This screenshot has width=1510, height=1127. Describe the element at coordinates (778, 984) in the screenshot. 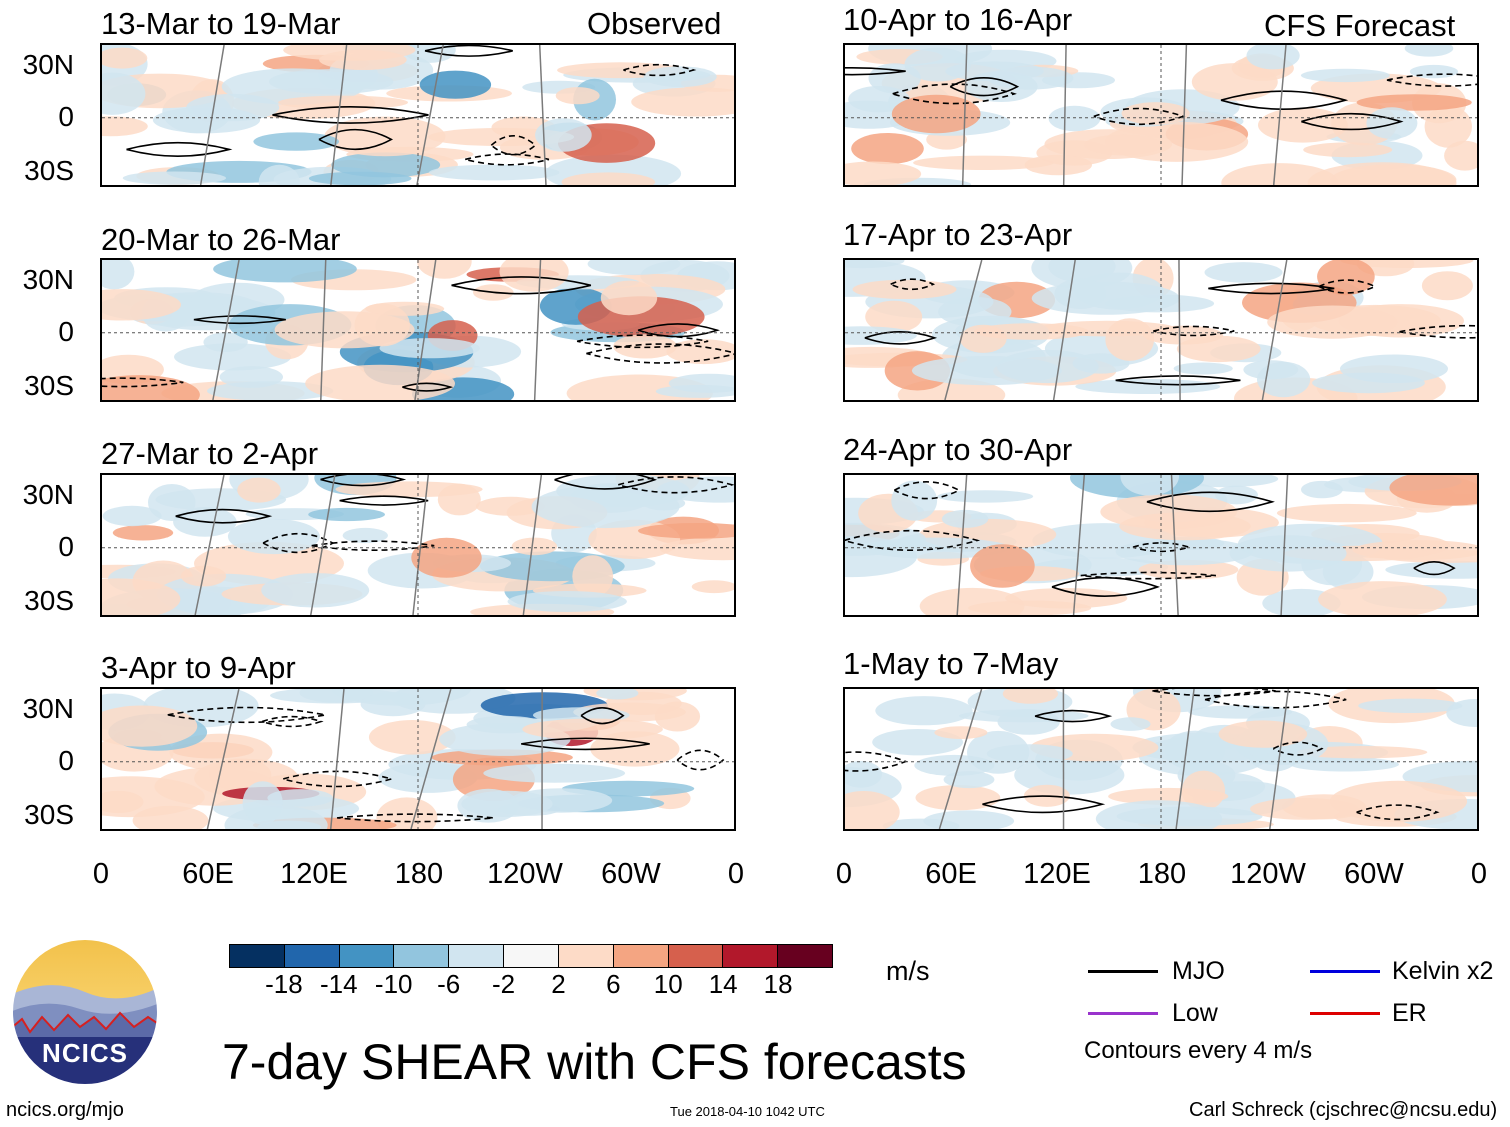

I see `colorbar-tick-label: 18` at that location.